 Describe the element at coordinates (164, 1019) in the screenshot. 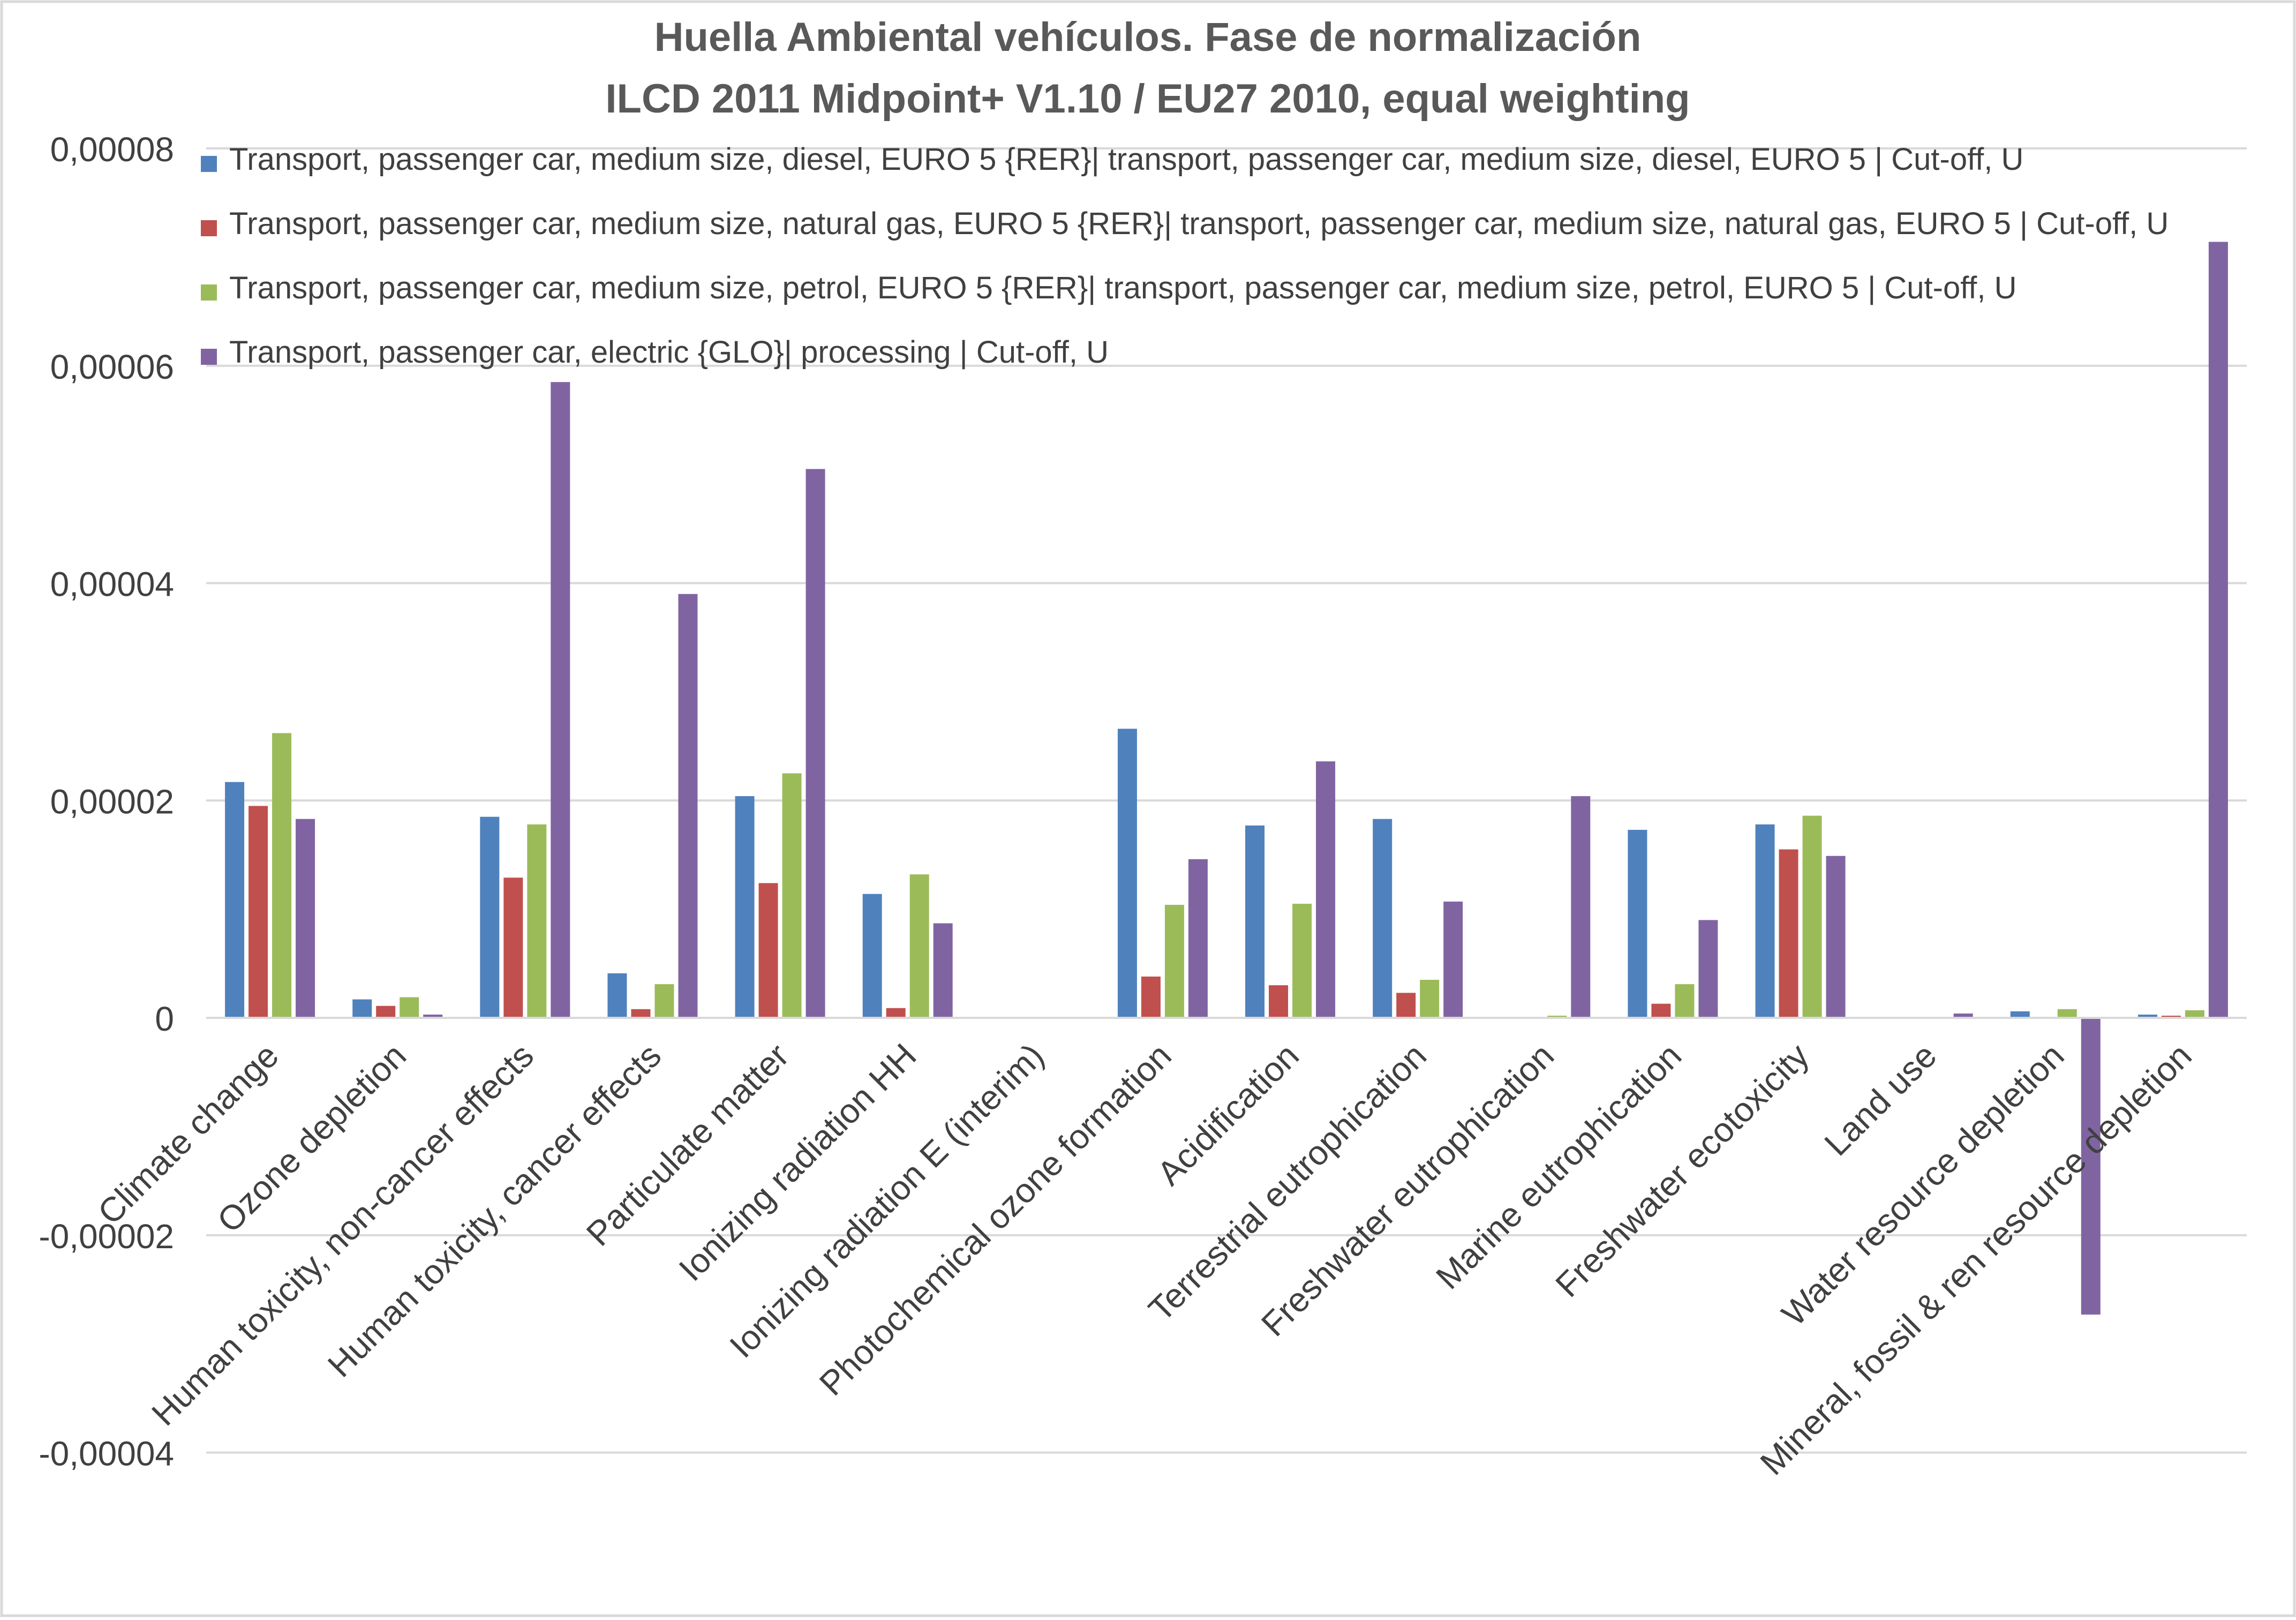

I see `y-tick-label: 0` at that location.